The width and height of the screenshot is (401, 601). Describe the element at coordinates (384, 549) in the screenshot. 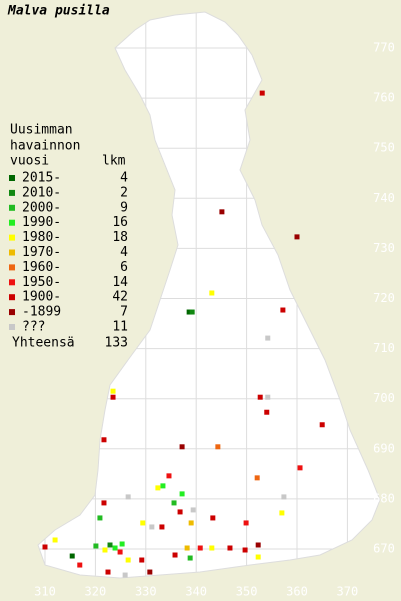

I see `y-tick-label: 670` at that location.